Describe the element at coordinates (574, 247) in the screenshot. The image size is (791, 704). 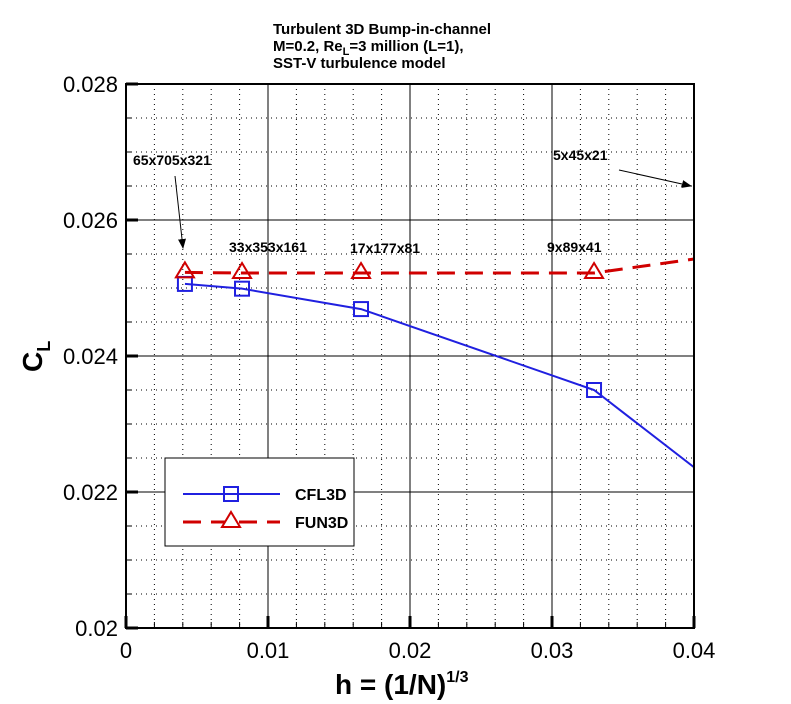
I see `annotation-9x89x41: 9x89x41` at that location.